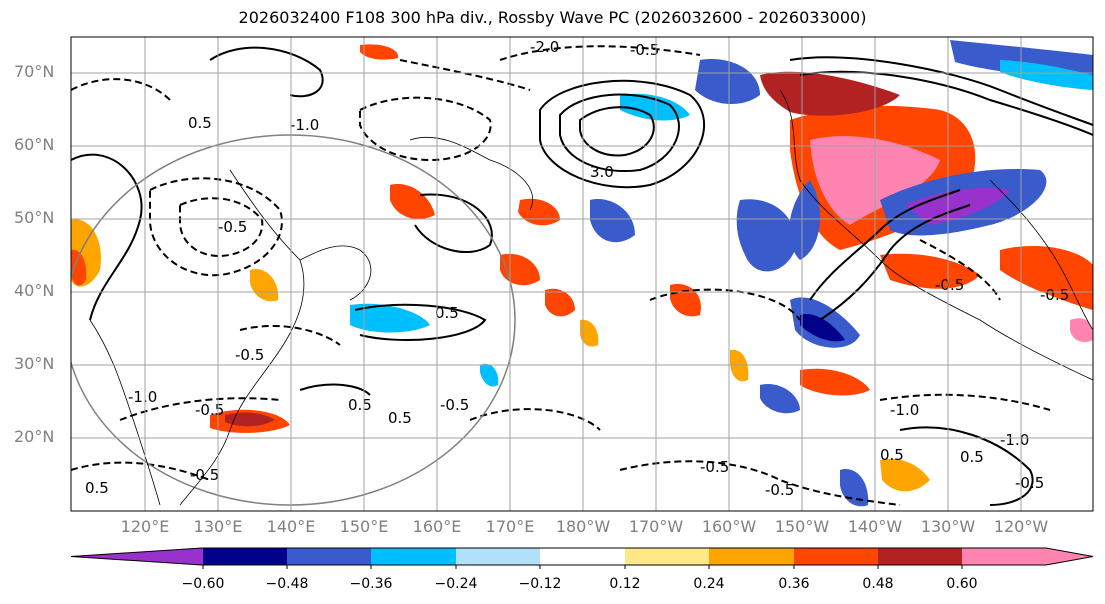 The width and height of the screenshot is (1105, 604). I want to click on lon-label: 130°E, so click(218, 526).